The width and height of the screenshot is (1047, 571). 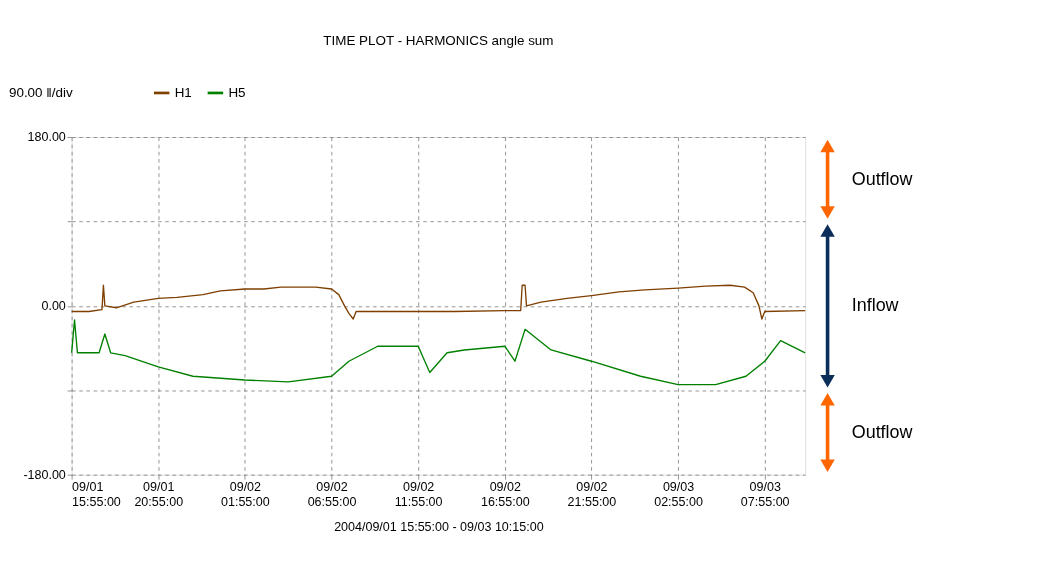 I want to click on x-tick-label: 09/02 01:55:00, so click(x=245, y=494).